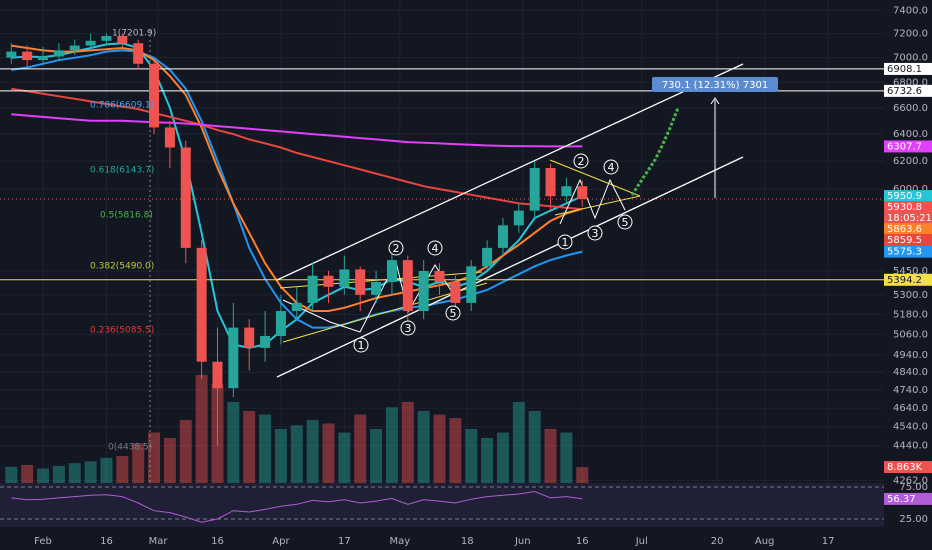  I want to click on volume, so click(297, 428).